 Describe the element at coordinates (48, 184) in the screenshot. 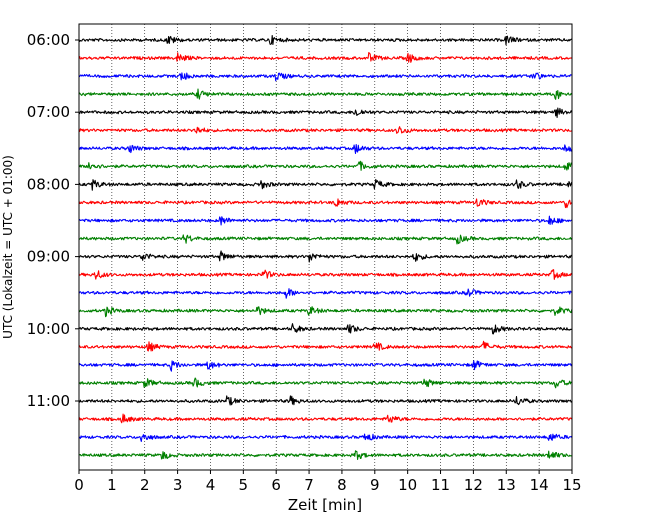

I see `y-tick-label: 08:00` at that location.